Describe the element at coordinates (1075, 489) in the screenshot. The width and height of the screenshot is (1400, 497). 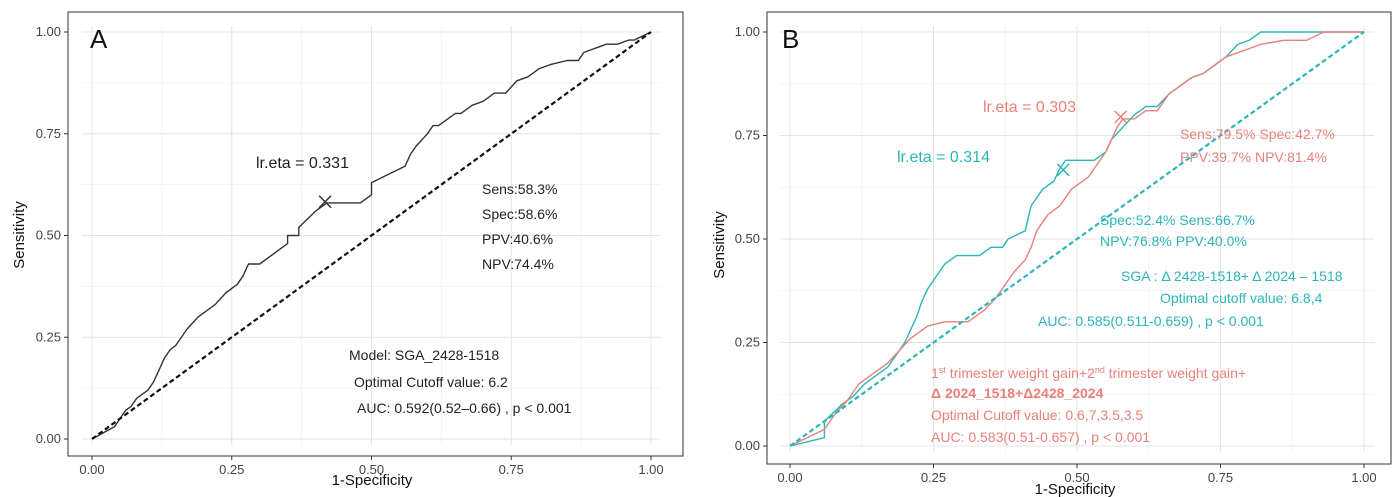
I see `panel-b-x-axis-label: 1-Specificity` at that location.